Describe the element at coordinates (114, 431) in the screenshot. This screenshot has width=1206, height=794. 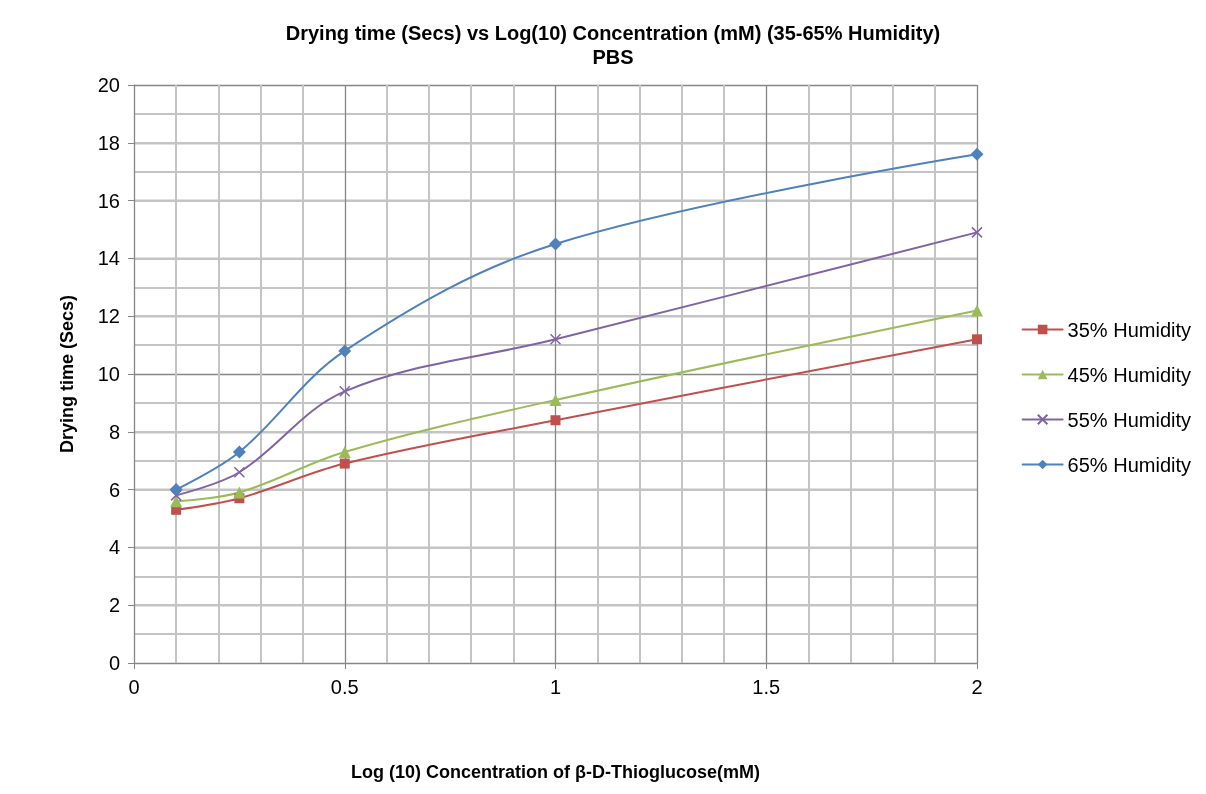
I see `y-tick-label: 8` at that location.